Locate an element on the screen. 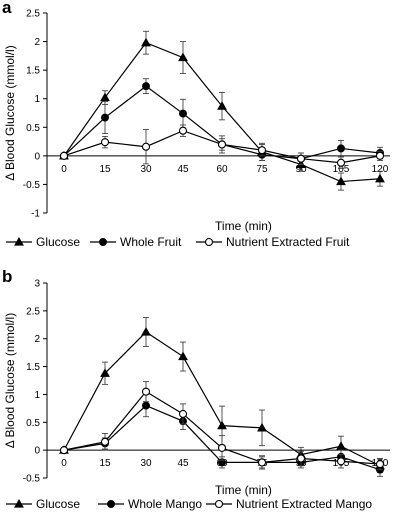 This screenshot has height=515, width=400. panel-label: b is located at coordinates (7, 276).